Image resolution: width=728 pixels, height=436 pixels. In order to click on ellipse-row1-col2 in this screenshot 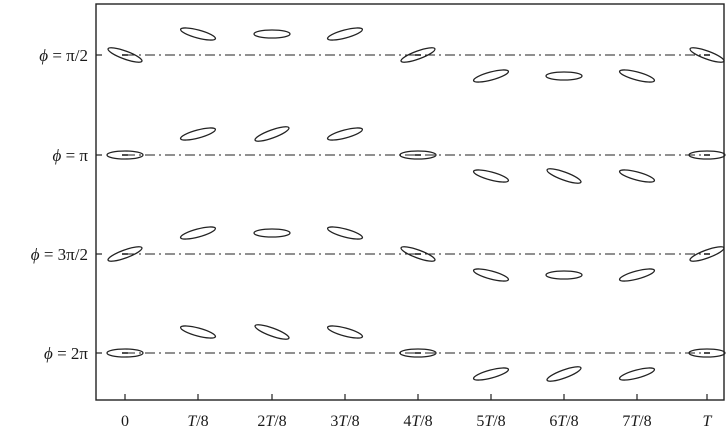, I will do `click(198, 34)`.